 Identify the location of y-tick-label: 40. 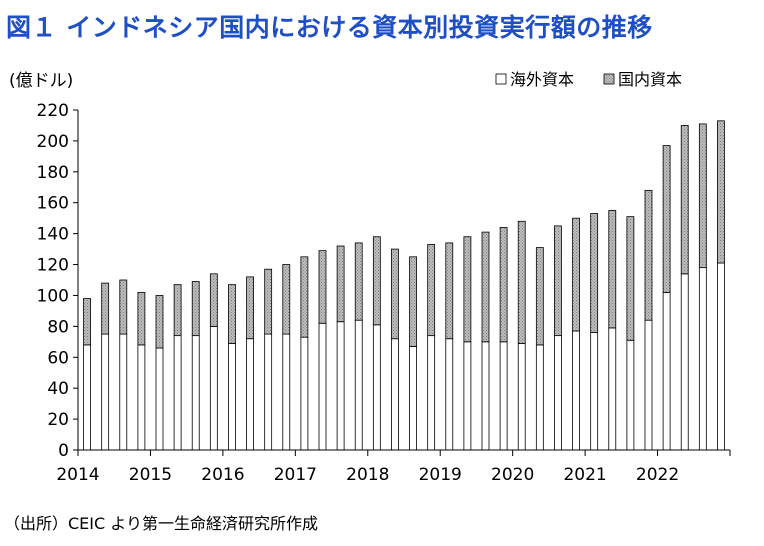
(58, 389).